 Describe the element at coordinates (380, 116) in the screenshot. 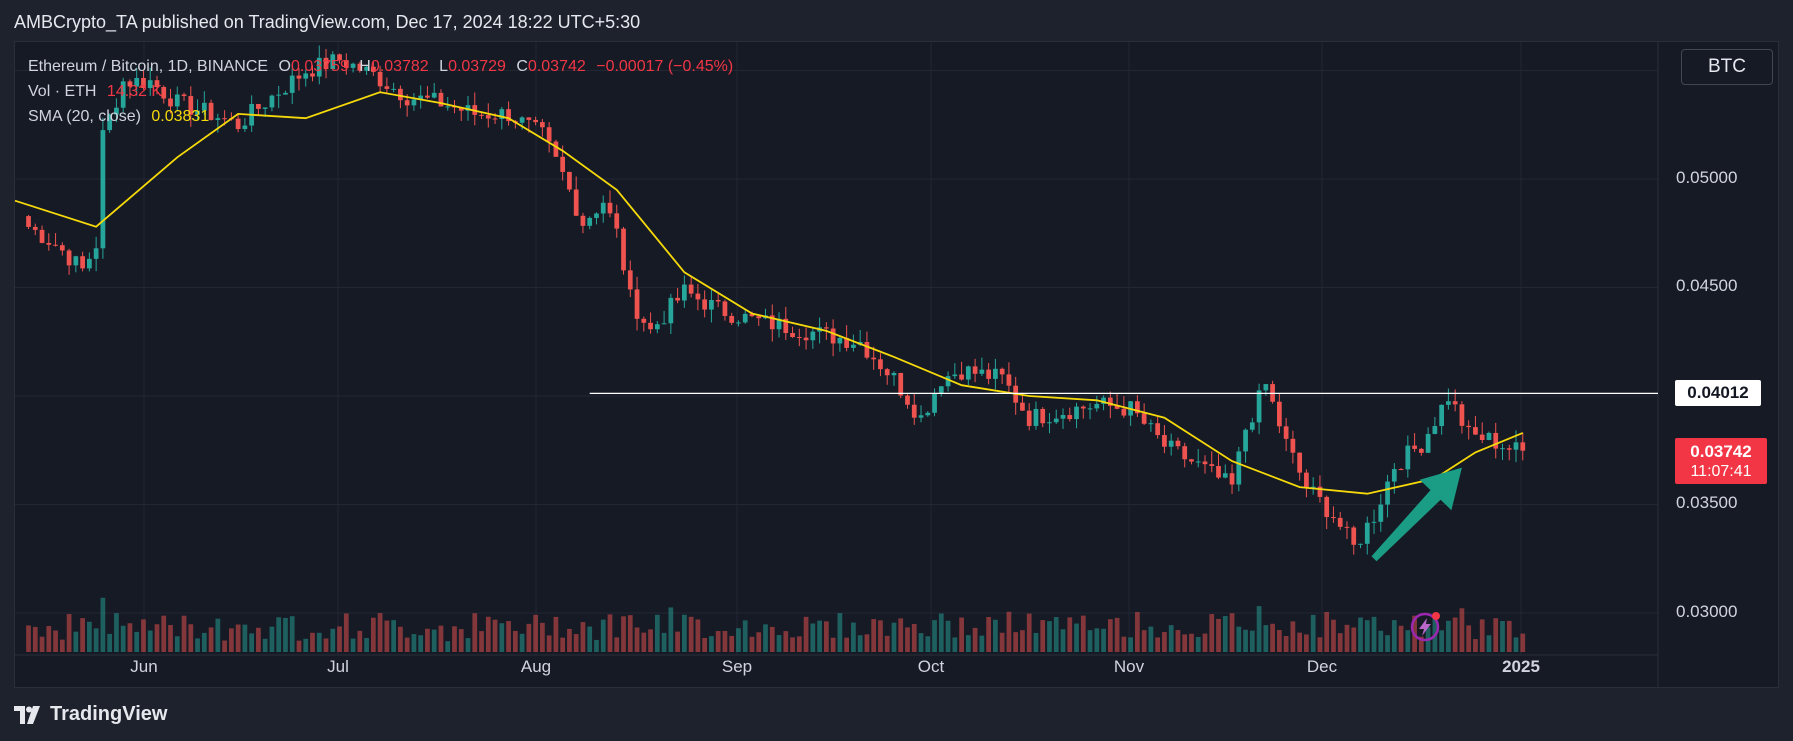

I see `legend-sma-row: SMA (20, close) 0.03831` at that location.